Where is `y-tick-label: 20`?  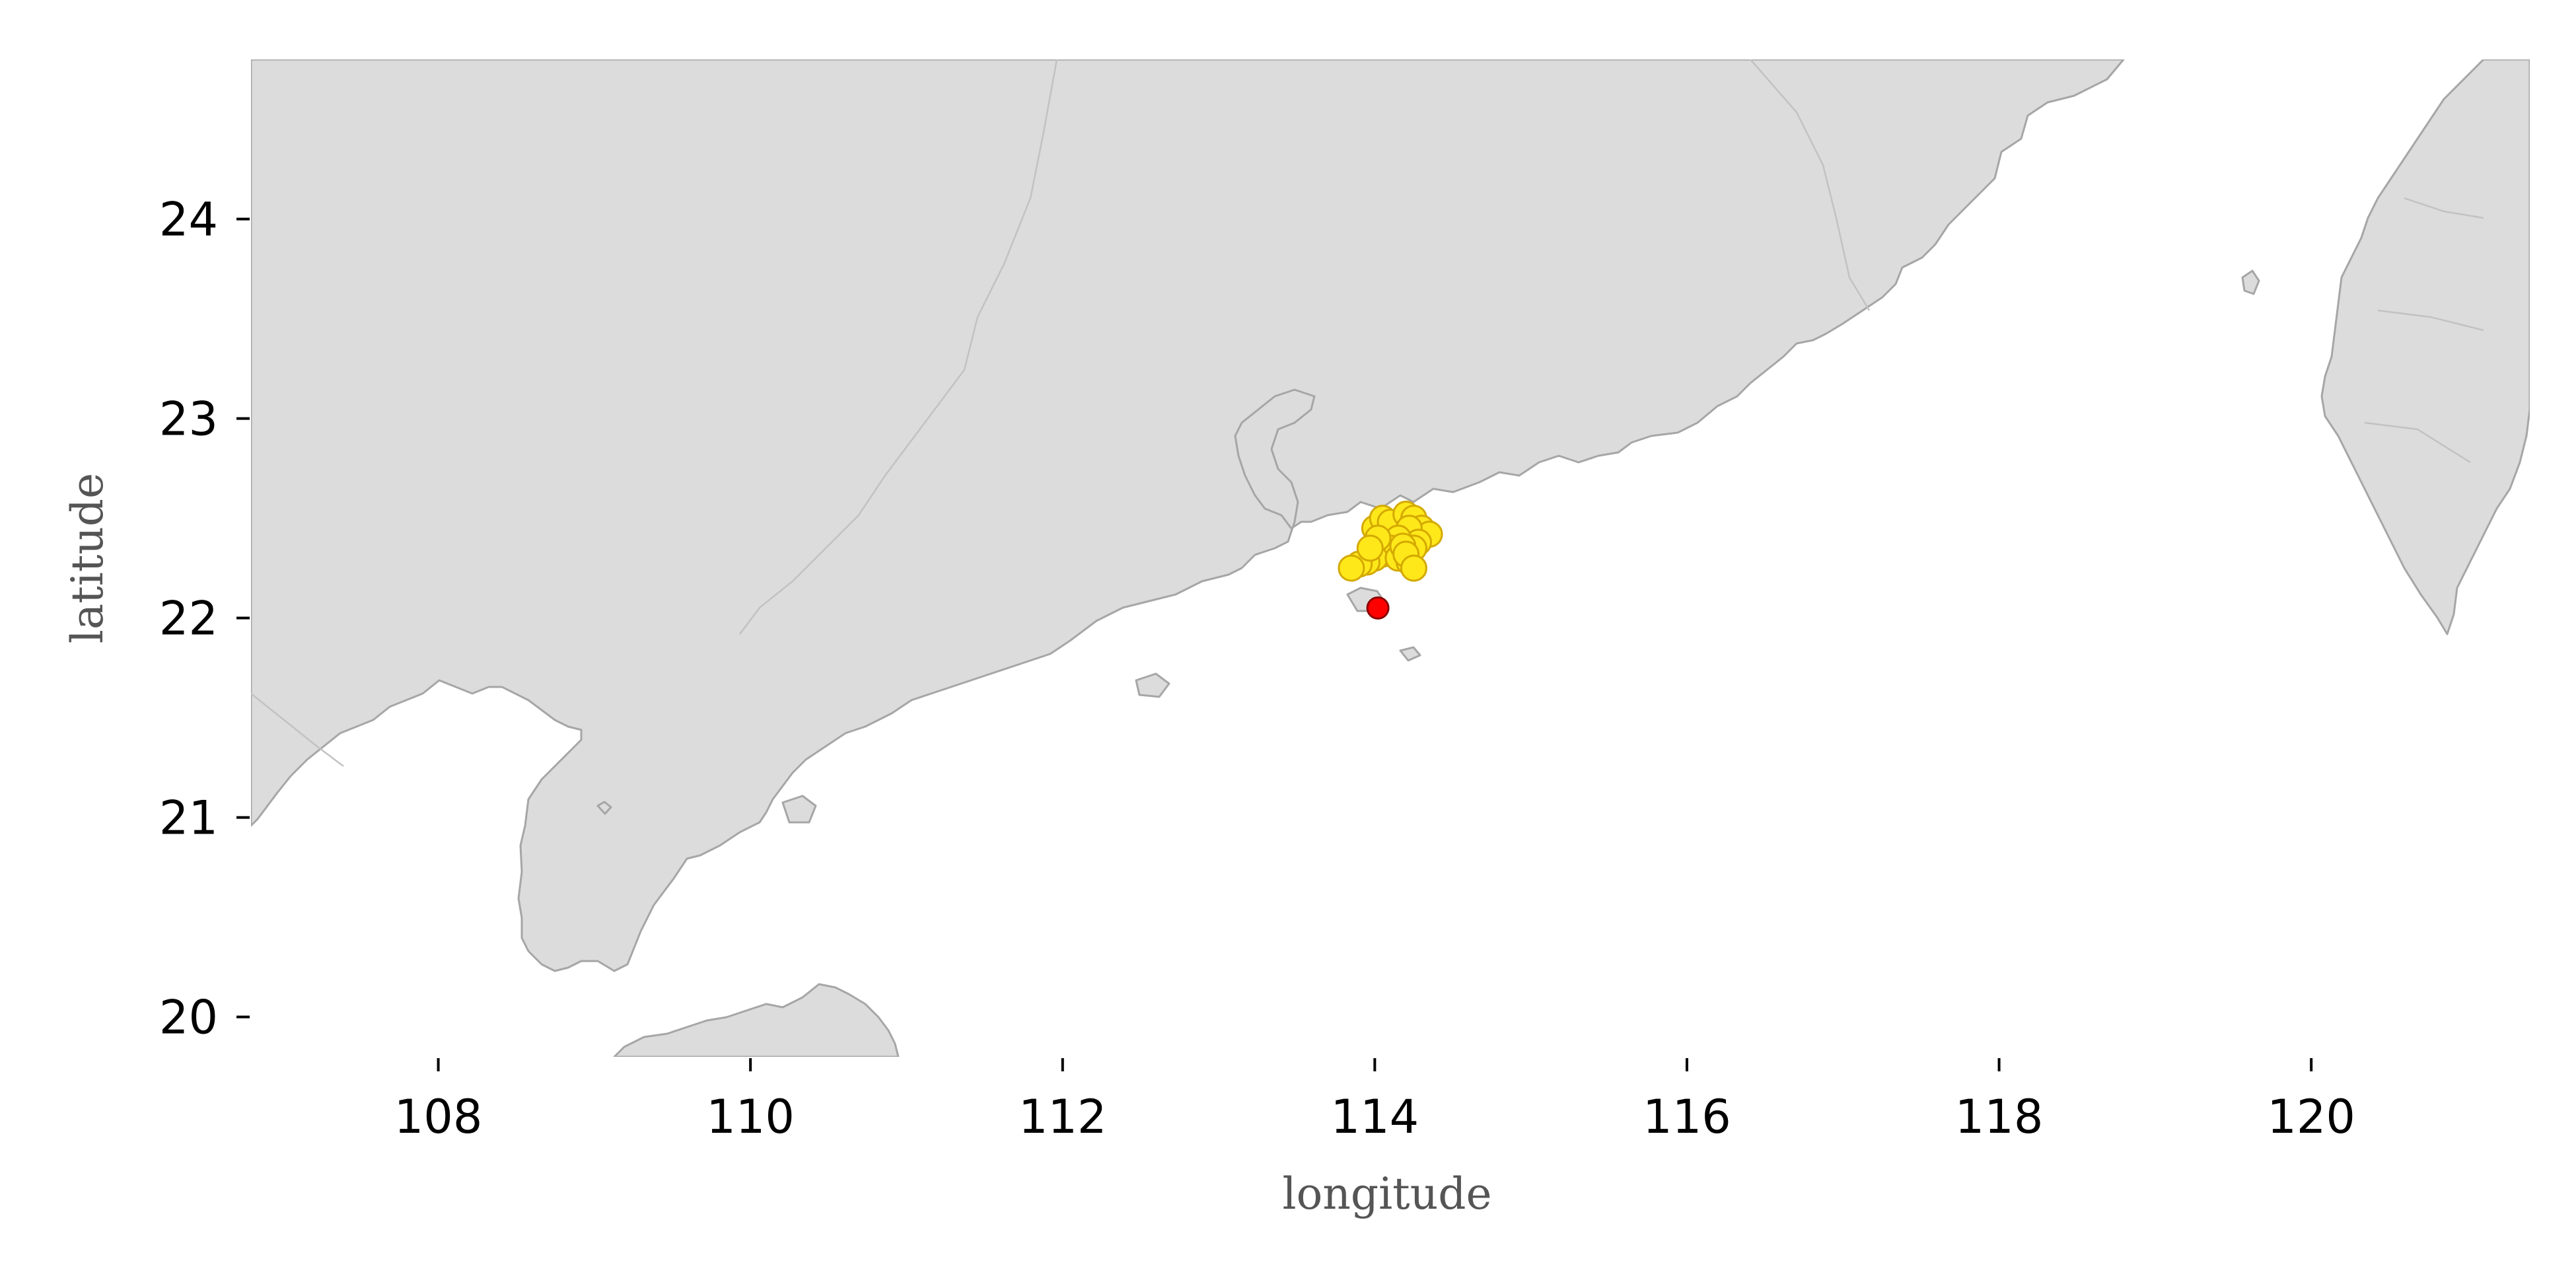 y-tick-label: 20 is located at coordinates (188, 1018).